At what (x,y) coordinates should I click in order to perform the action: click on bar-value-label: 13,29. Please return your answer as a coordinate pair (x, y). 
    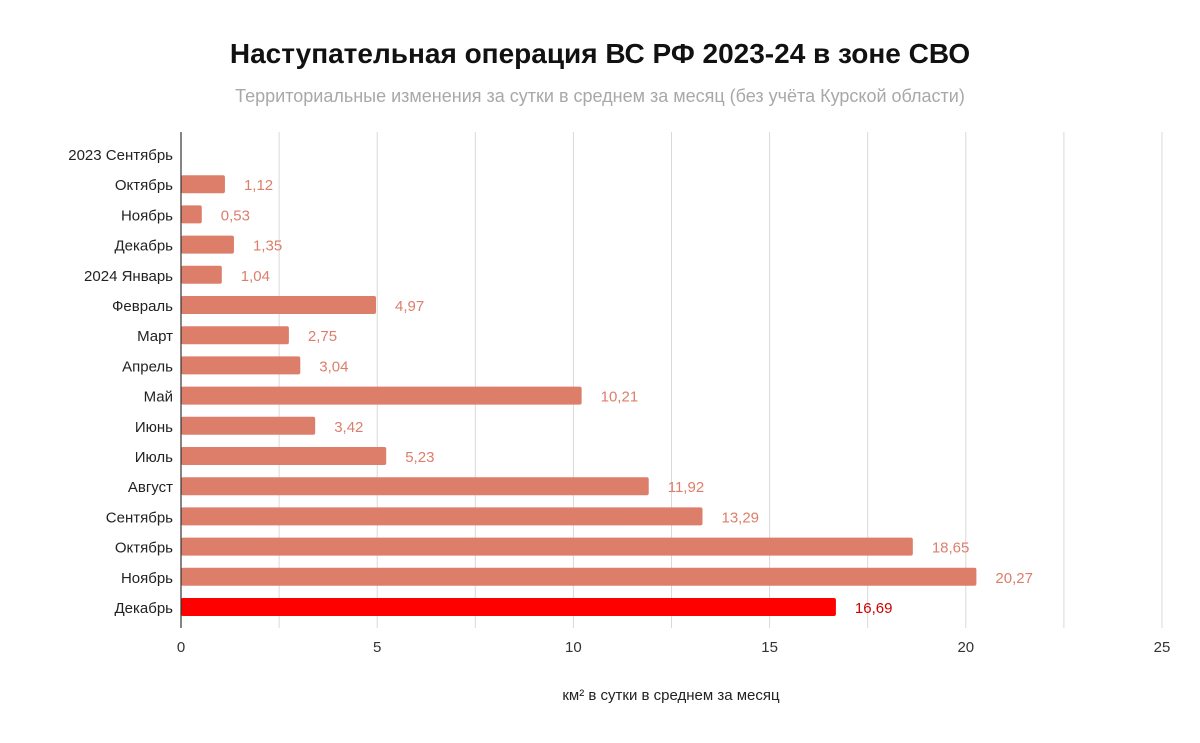
    Looking at the image, I should click on (740, 517).